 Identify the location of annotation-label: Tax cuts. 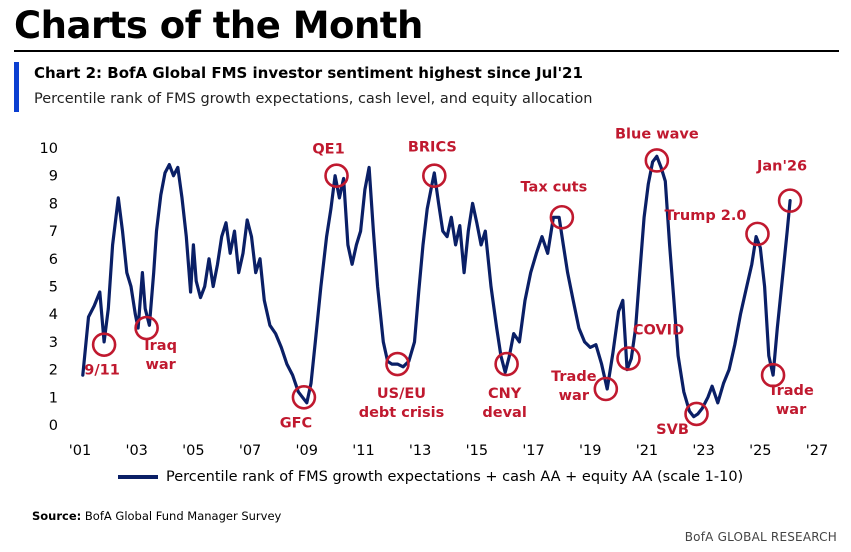
(554, 187).